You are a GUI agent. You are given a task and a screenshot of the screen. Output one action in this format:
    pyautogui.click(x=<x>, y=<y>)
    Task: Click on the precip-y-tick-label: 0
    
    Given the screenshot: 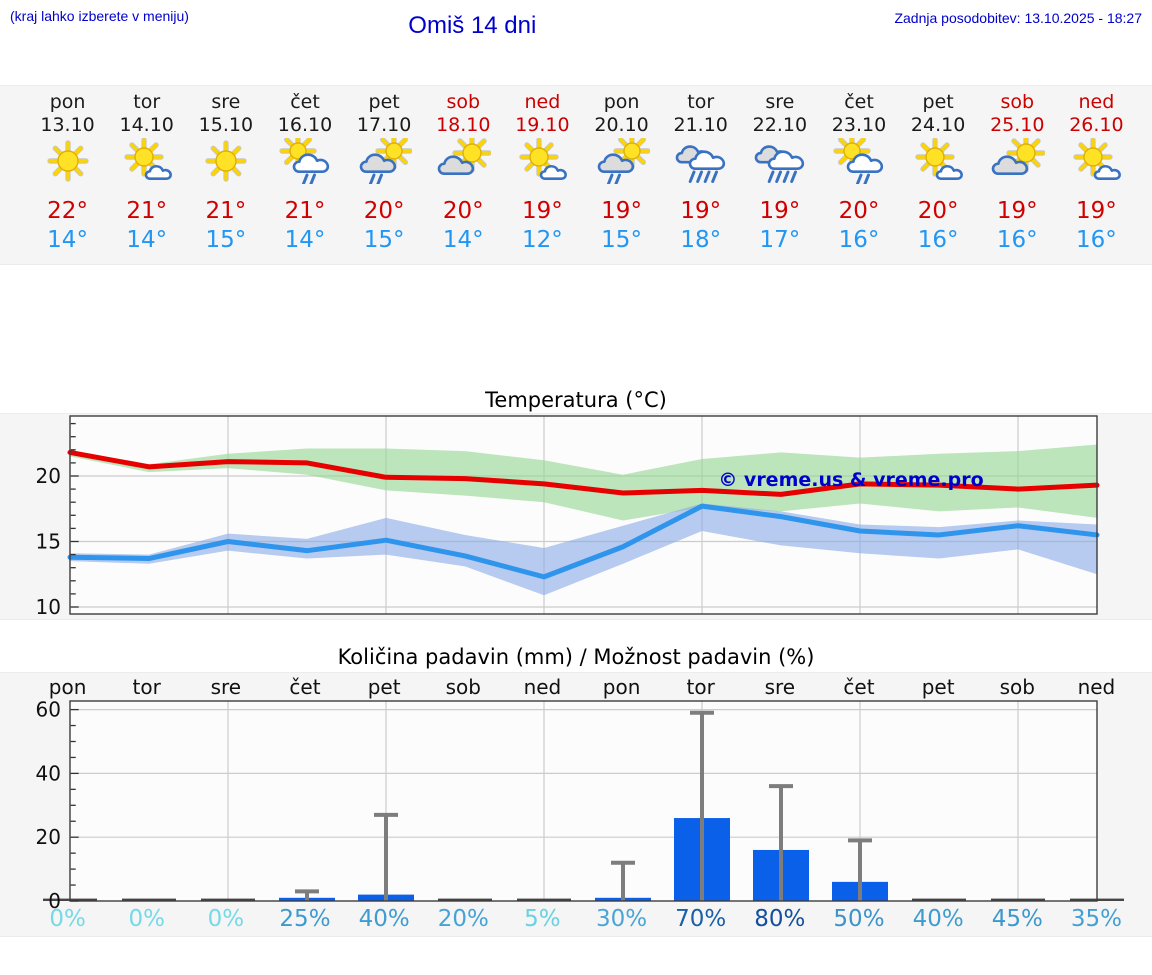 What is the action you would take?
    pyautogui.click(x=54, y=901)
    